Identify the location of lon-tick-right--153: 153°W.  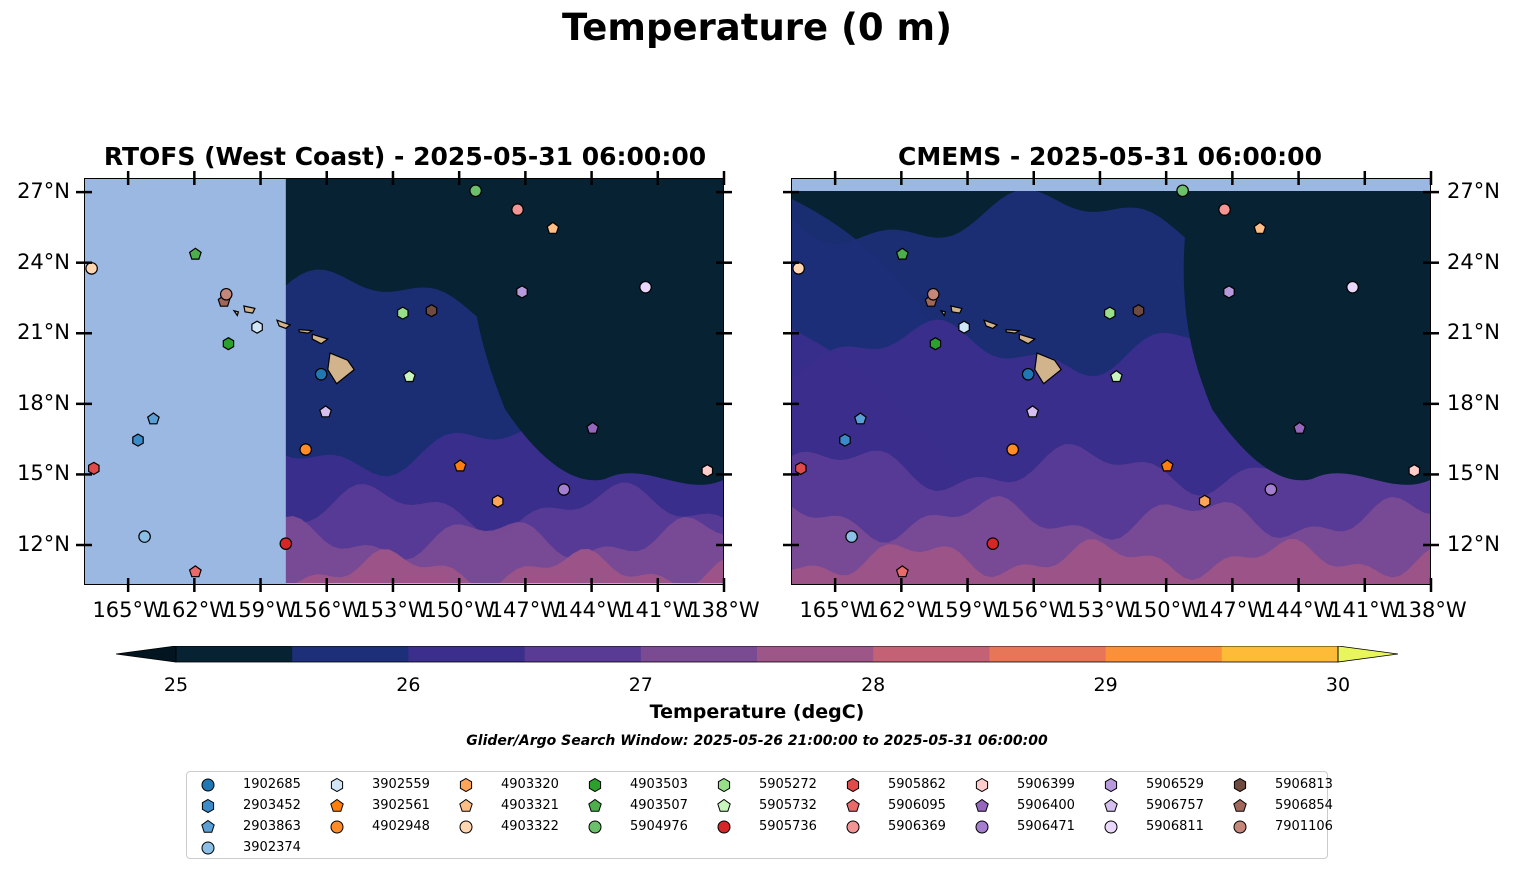
(1100, 610).